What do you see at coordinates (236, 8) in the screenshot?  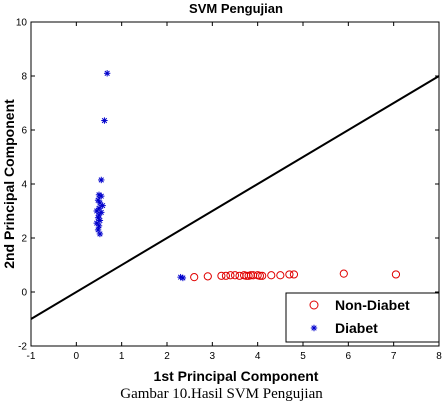 I see `chart-title: SVM Pengujian` at bounding box center [236, 8].